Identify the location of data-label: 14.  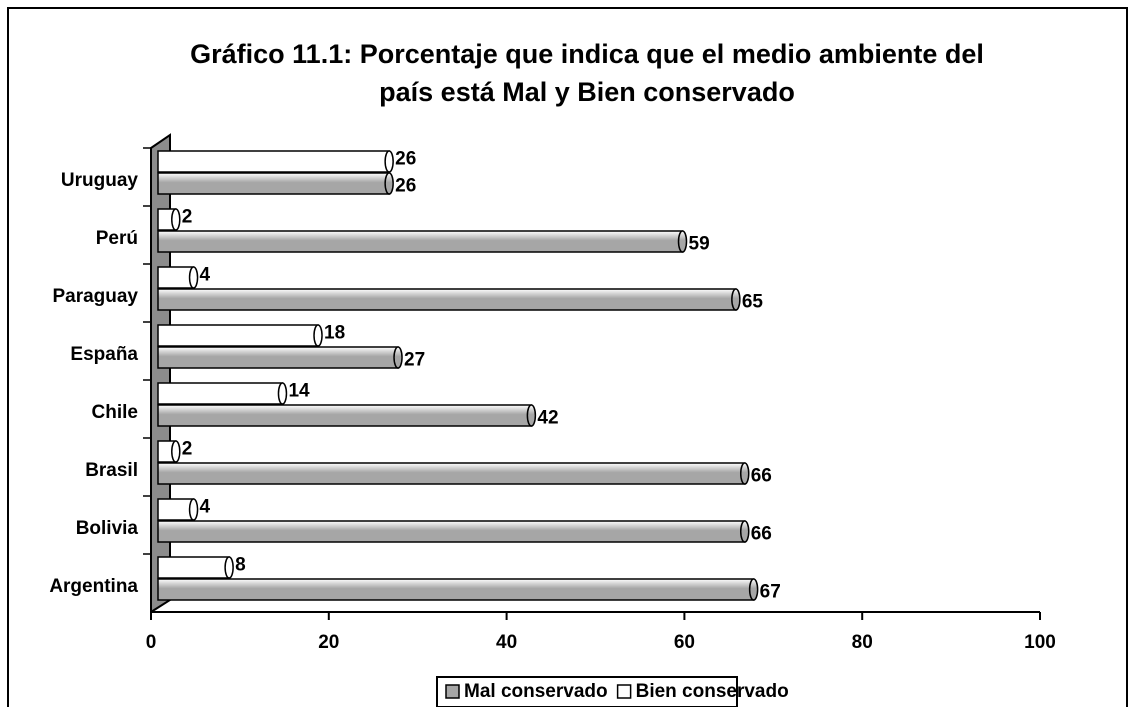
(299, 391).